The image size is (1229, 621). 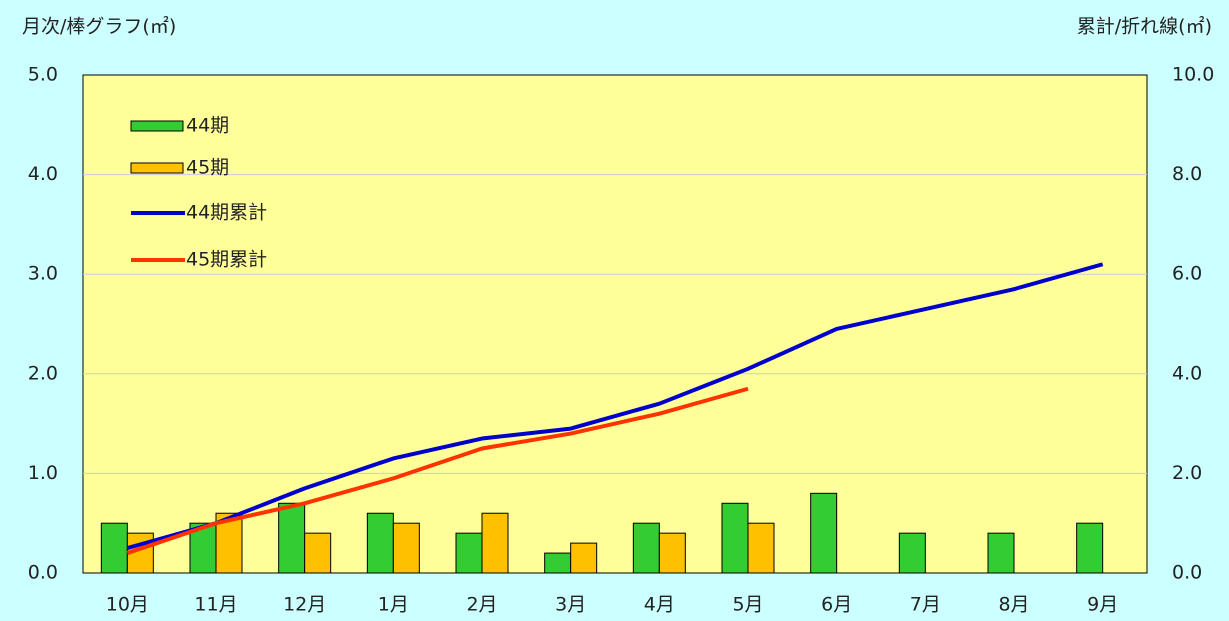 I want to click on x-tick-label: 8月, so click(x=1013, y=605).